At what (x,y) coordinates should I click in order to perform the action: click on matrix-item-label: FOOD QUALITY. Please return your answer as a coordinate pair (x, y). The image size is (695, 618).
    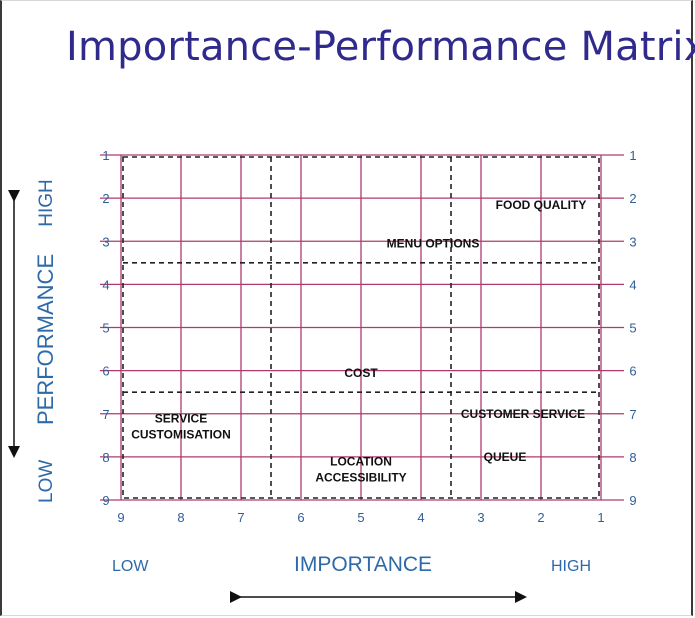
    Looking at the image, I should click on (541, 205).